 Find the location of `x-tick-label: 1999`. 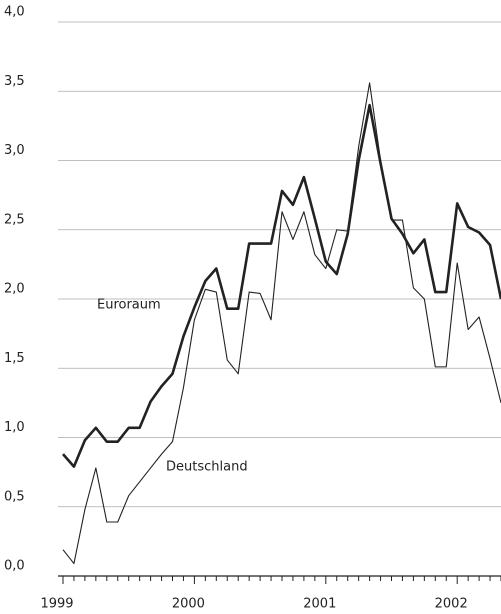

x-tick-label: 1999 is located at coordinates (56, 604).